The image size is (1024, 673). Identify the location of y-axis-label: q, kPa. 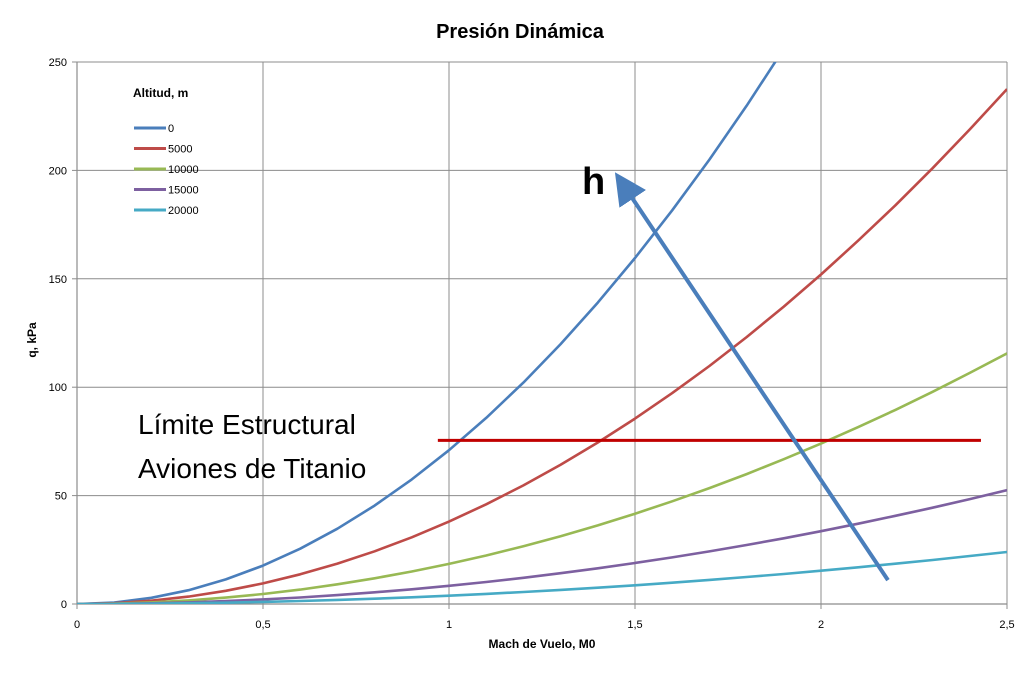
(32, 340).